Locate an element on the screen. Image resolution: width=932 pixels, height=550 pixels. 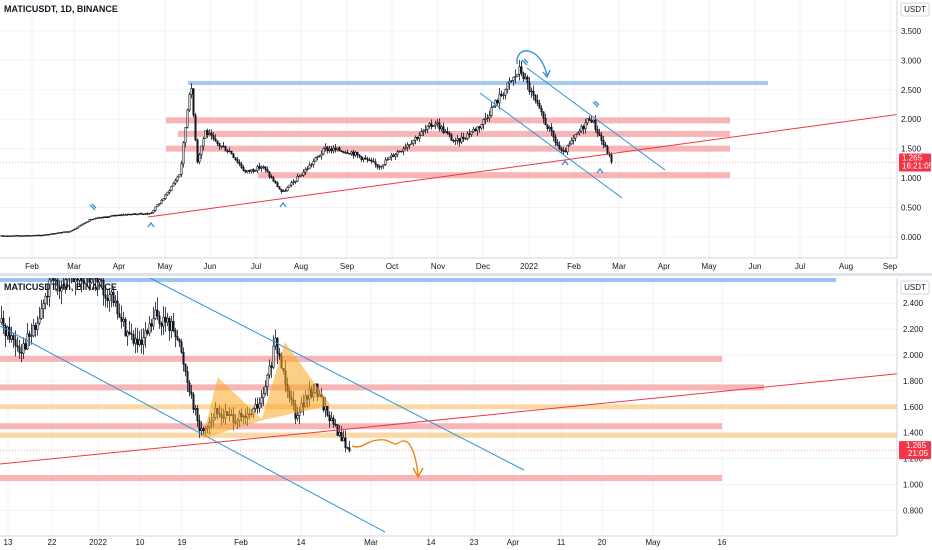
y-tick-label: 2.200 is located at coordinates (913, 329).